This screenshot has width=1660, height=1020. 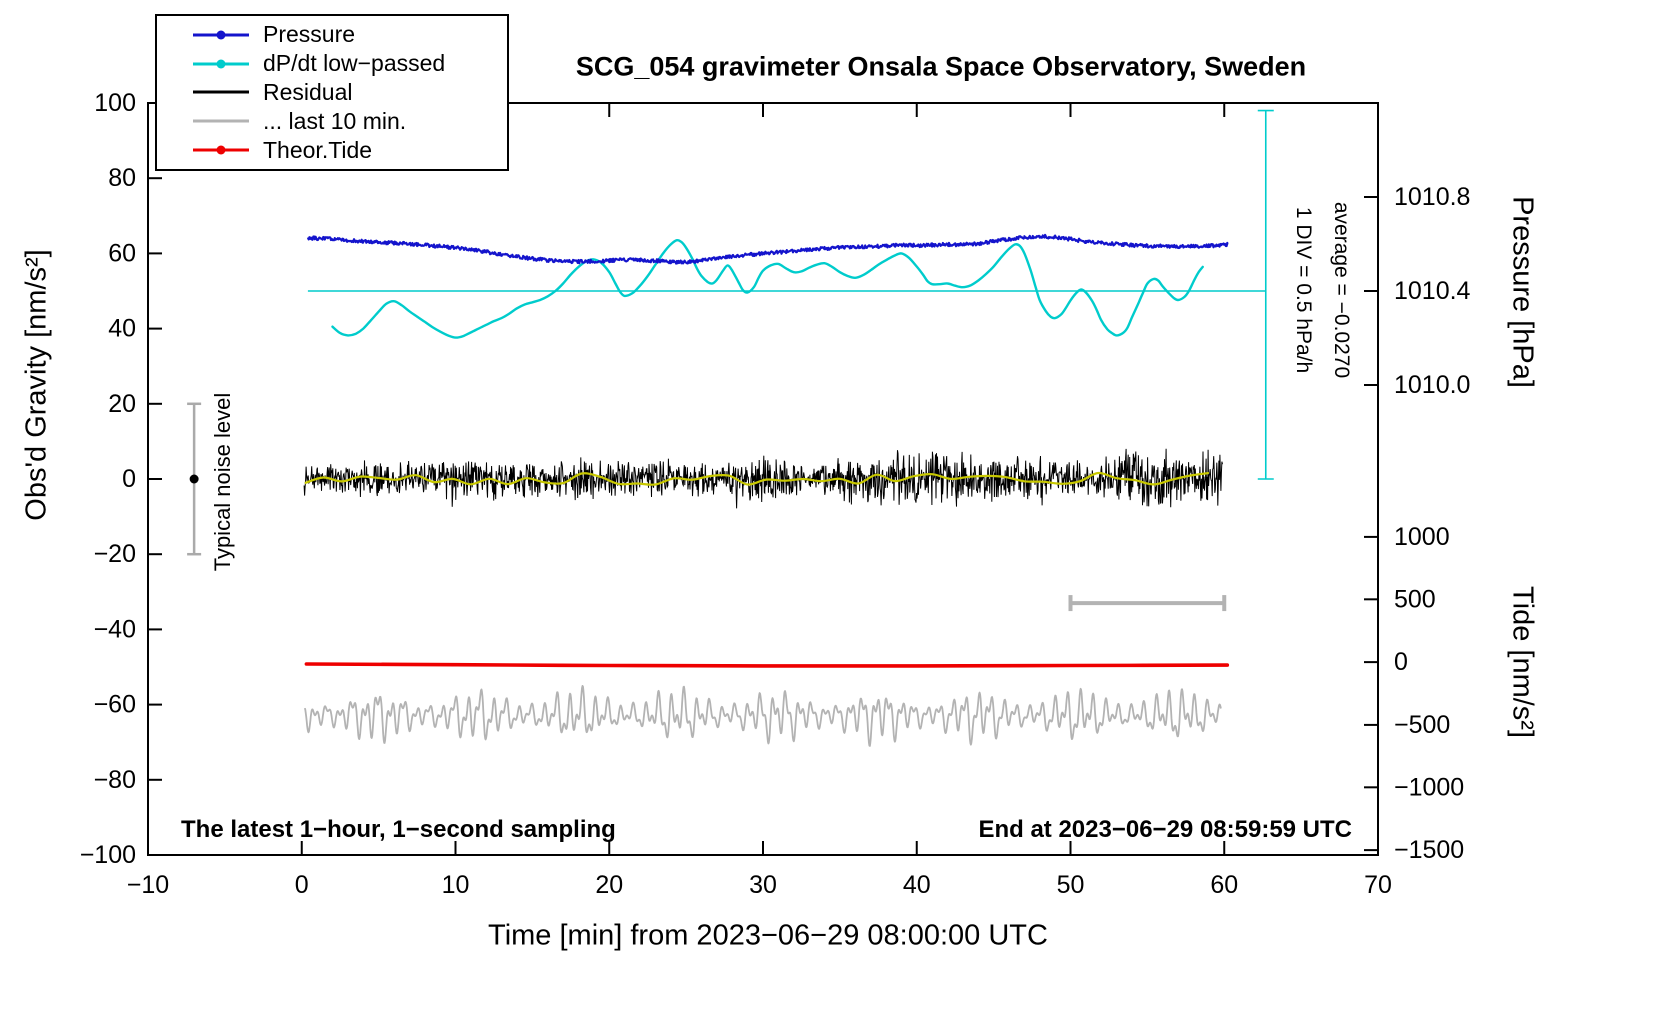 I want to click on average-annotation: average = −0.0270, so click(x=1341, y=290).